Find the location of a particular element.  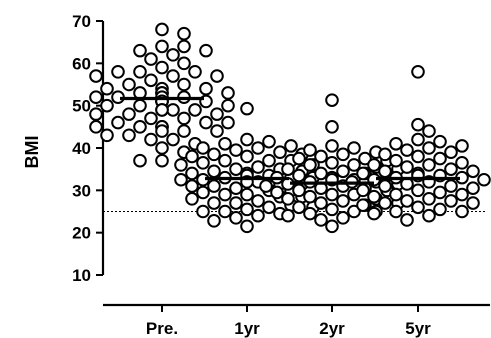

y-axis-title: BMI is located at coordinates (32, 152).